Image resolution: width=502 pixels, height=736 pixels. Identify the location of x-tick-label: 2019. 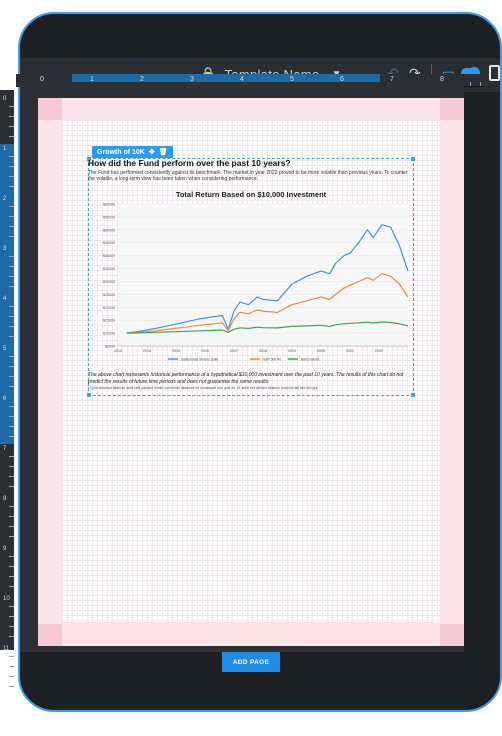
(292, 351).